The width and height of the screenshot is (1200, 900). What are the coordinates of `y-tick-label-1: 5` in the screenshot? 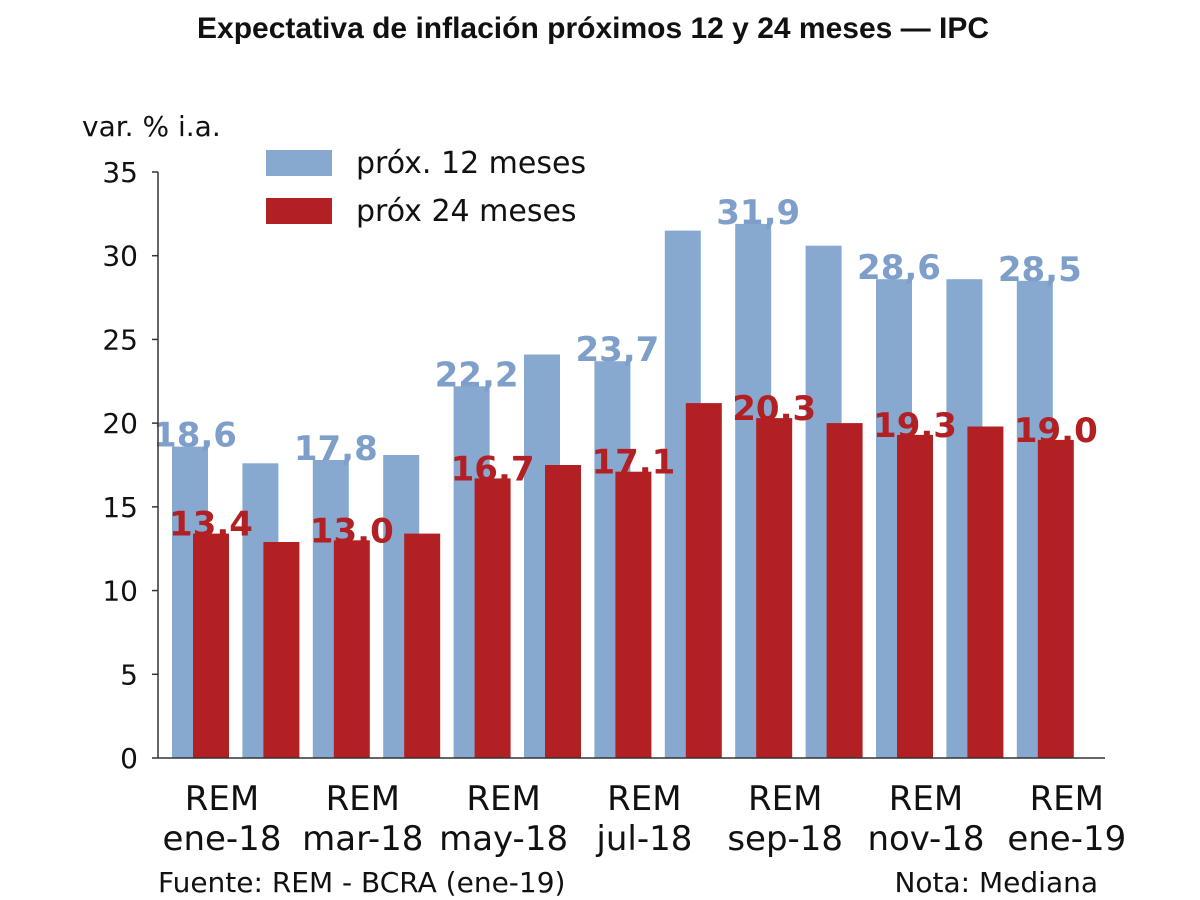 It's located at (129, 674).